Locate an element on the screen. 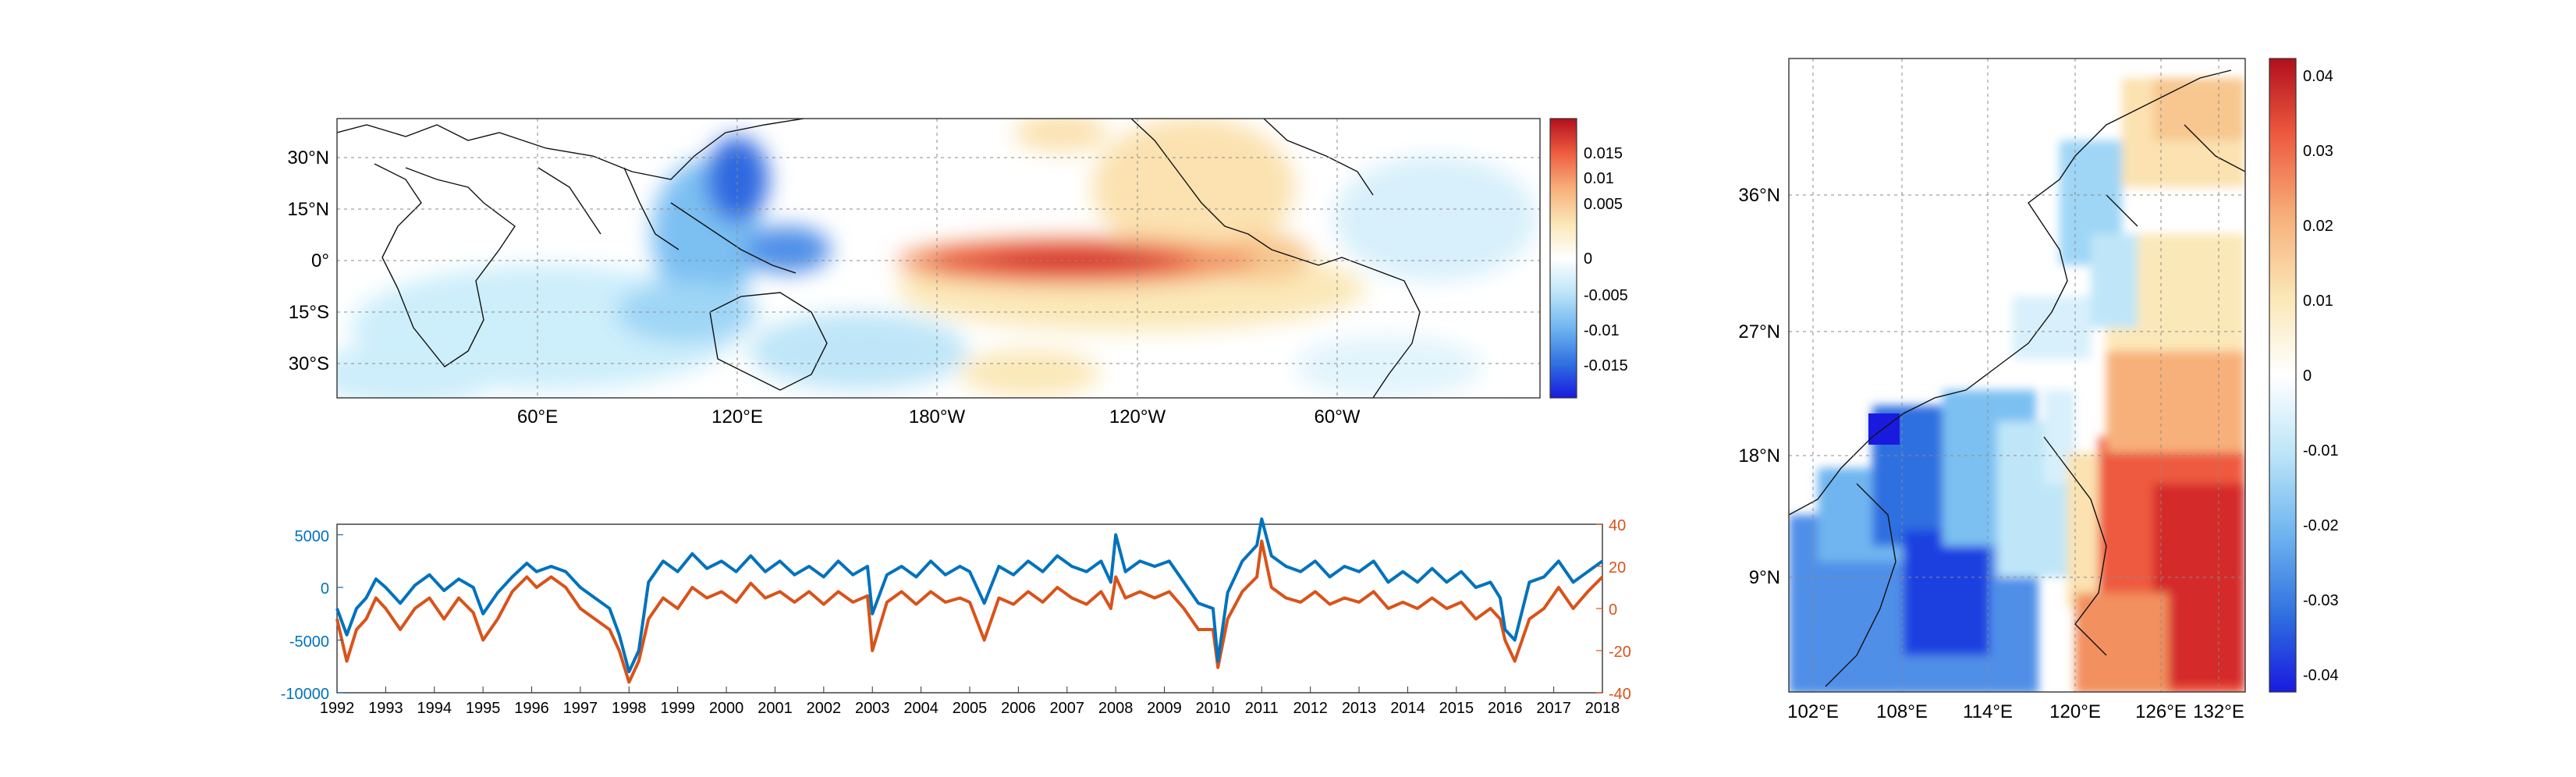 Image resolution: width=2576 pixels, height=777 pixels. time-series-lines is located at coordinates (969, 605).